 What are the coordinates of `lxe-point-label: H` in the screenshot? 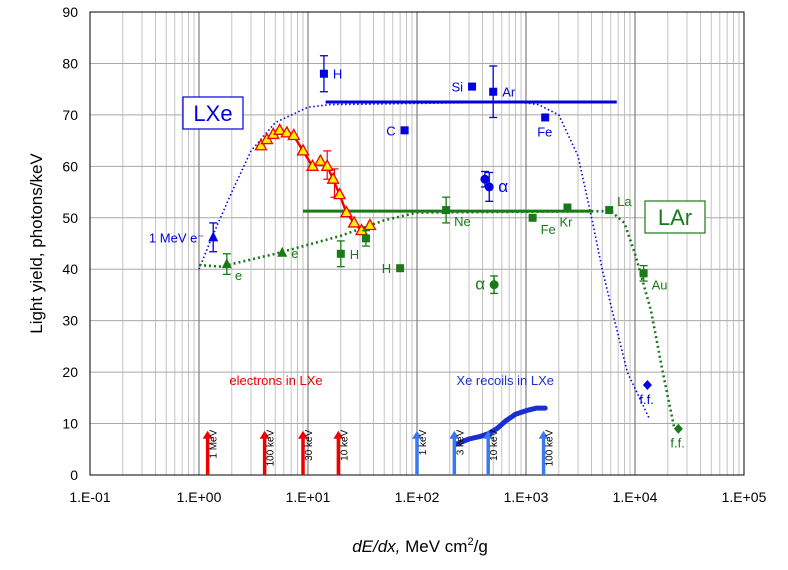 It's located at (337, 74).